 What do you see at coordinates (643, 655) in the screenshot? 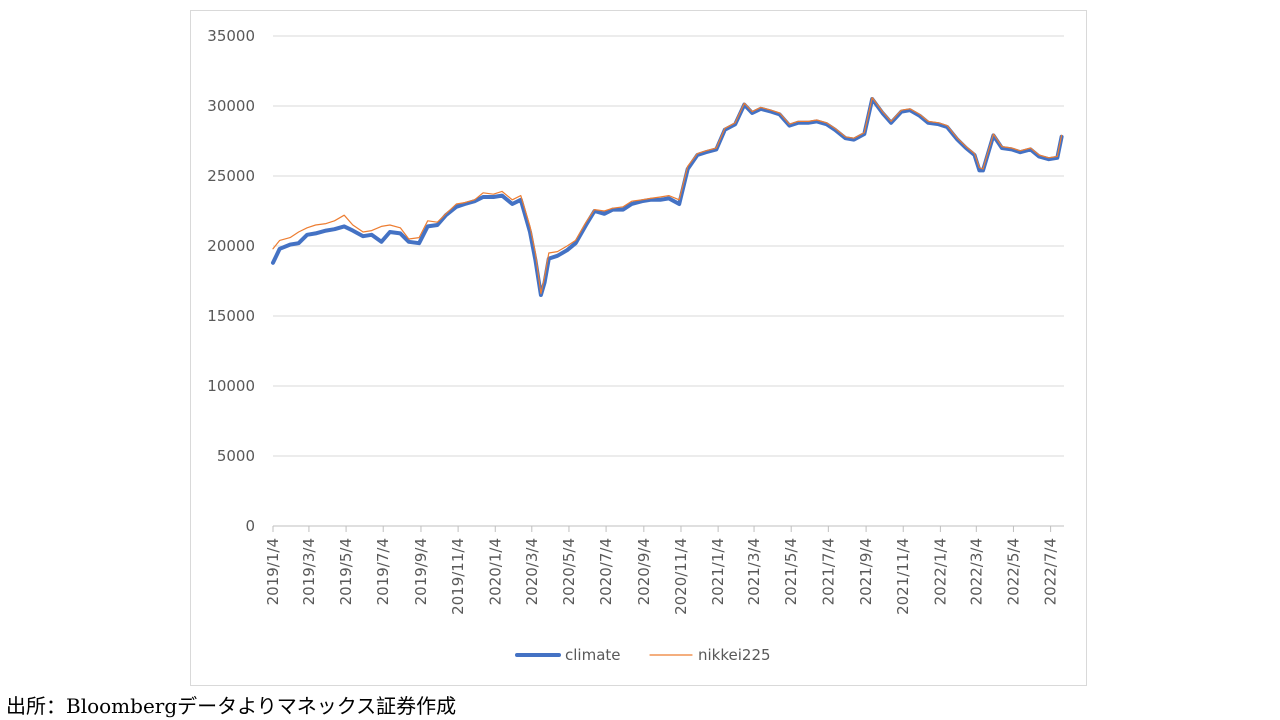
I see `legend: climate nikkei225` at bounding box center [643, 655].